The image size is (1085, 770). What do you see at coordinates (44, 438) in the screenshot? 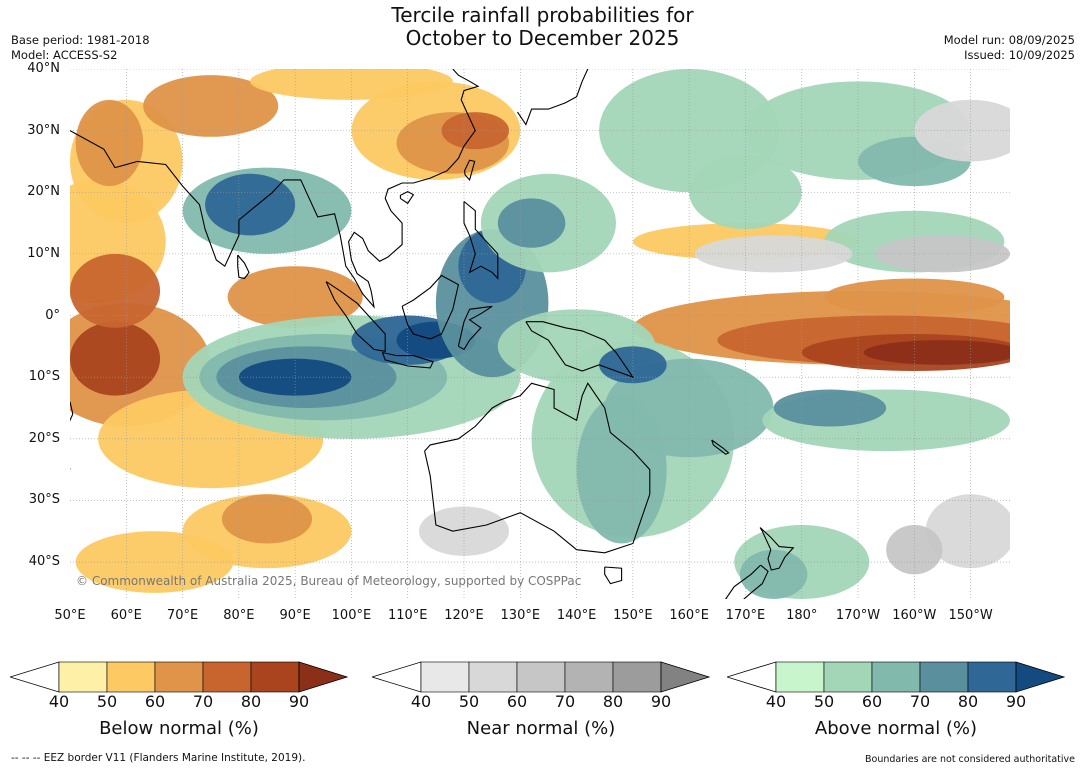
I see `latitude-label: 20°S` at bounding box center [44, 438].